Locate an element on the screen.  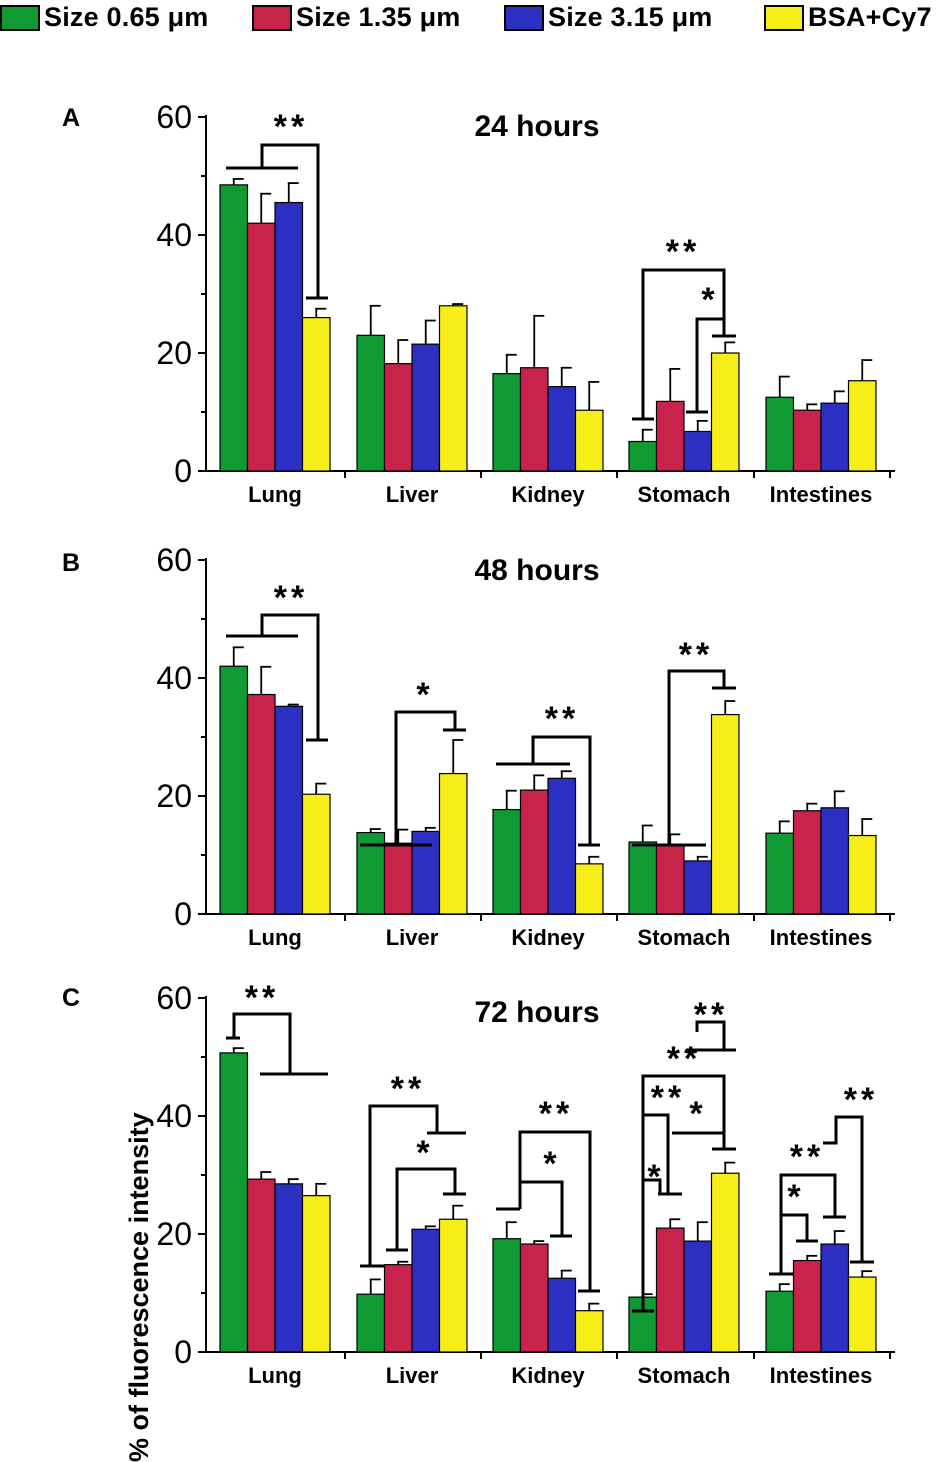
legend-item-size-135: Size 1.35 μm is located at coordinates (356, 17).